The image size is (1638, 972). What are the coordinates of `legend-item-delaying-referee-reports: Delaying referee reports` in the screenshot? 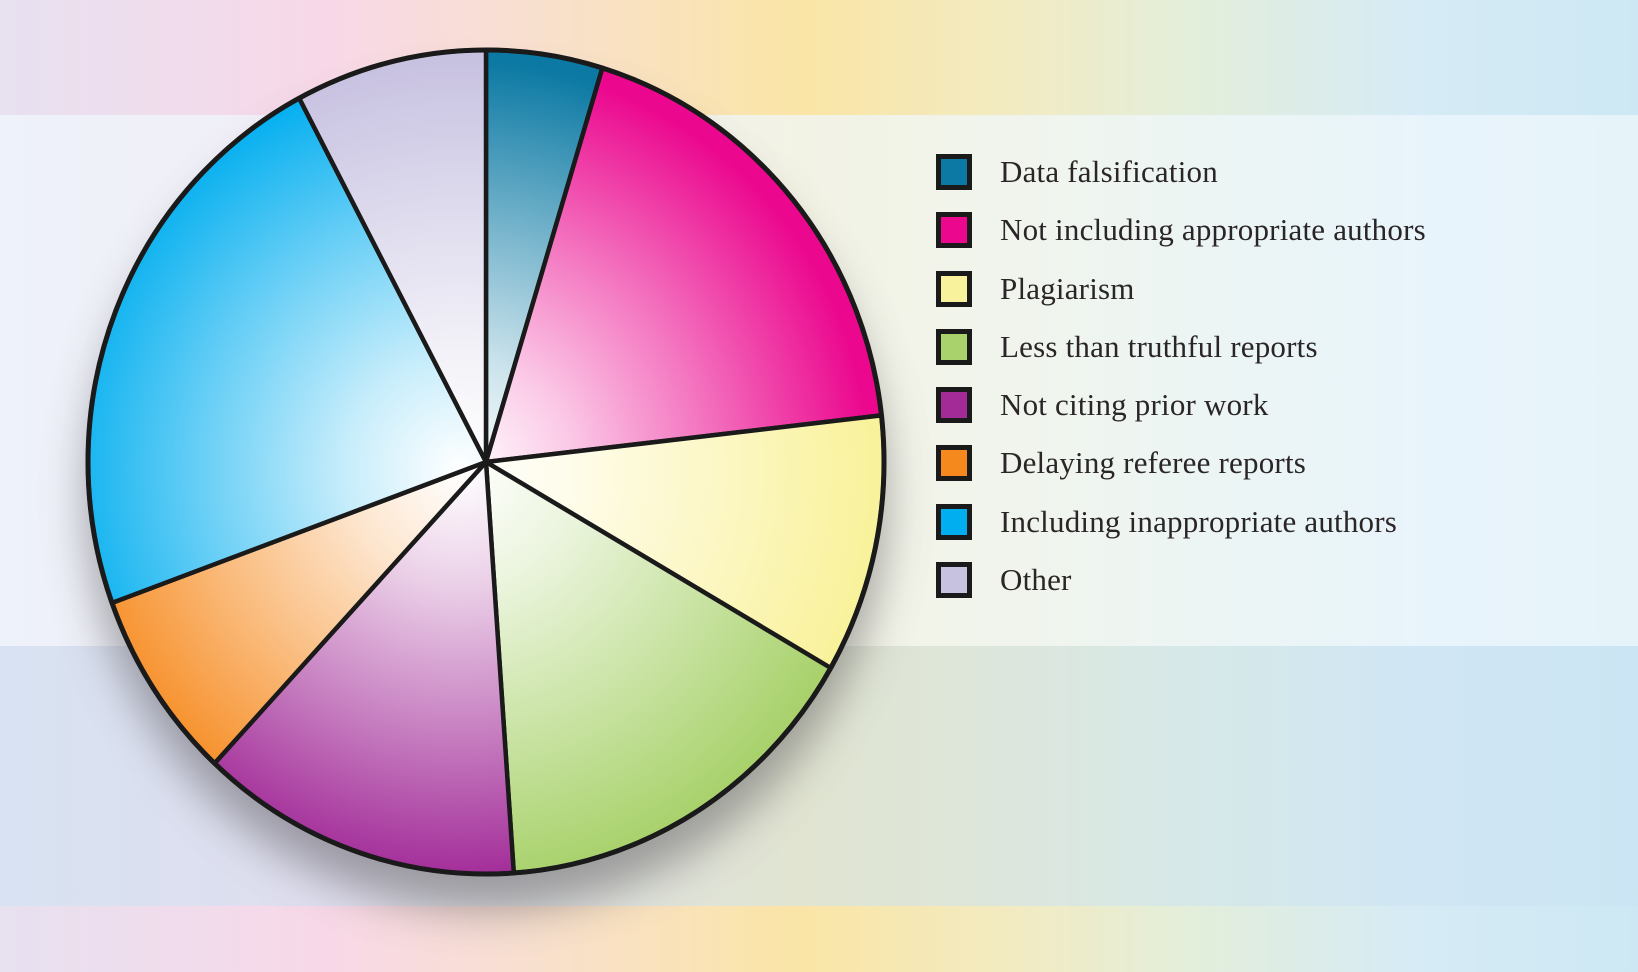 It's located at (1181, 463).